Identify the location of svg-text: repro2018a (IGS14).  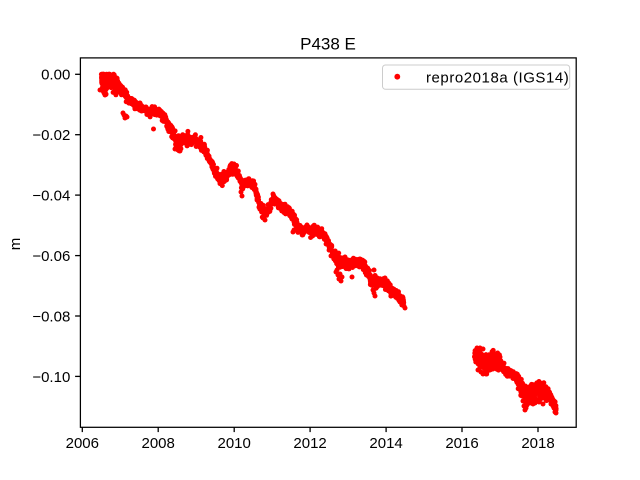
(497, 78).